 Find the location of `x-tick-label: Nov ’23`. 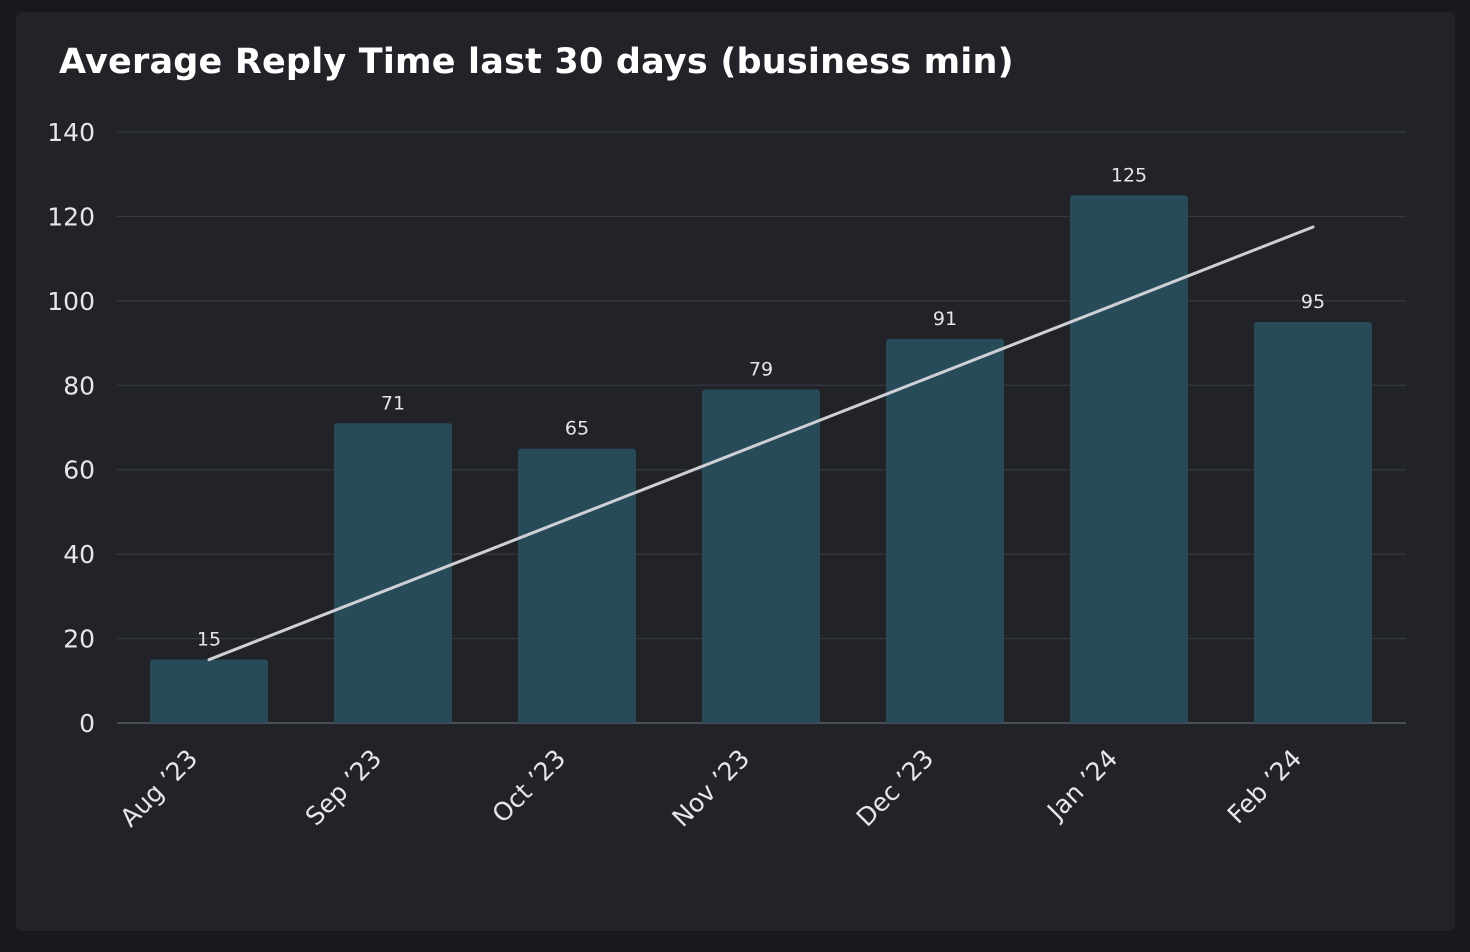

x-tick-label: Nov ’23 is located at coordinates (711, 788).